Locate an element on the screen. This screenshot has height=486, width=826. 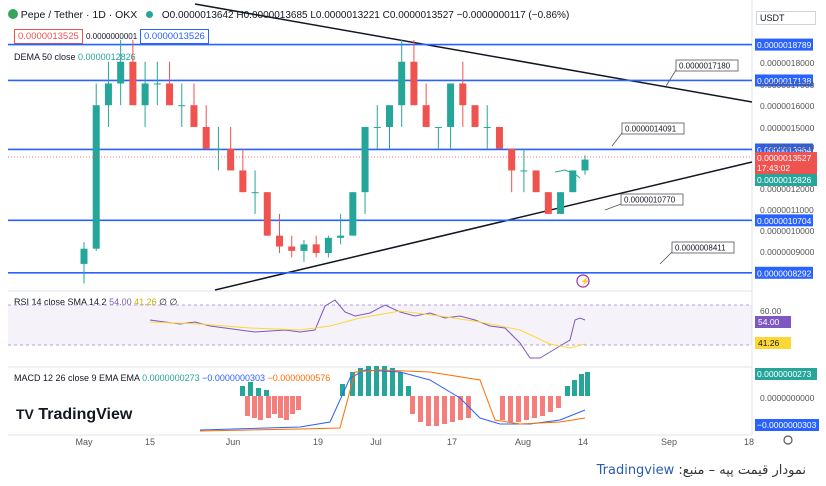
rsi-line is located at coordinates (367, 329).